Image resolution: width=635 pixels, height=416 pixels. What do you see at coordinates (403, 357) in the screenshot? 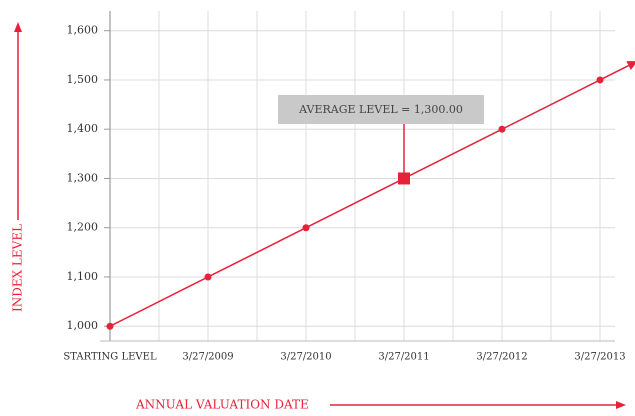
I see `x-tick-label: 3/27/2011` at bounding box center [403, 357].